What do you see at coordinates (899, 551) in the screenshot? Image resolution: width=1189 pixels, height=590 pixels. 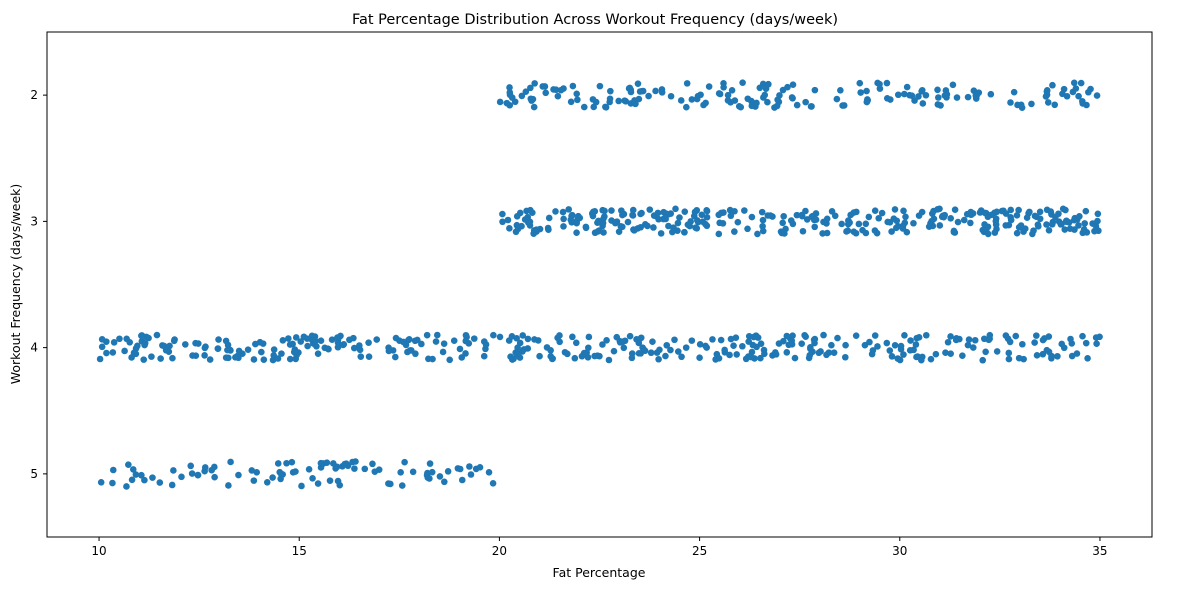 I see `x-tick-label: 30` at bounding box center [899, 551].